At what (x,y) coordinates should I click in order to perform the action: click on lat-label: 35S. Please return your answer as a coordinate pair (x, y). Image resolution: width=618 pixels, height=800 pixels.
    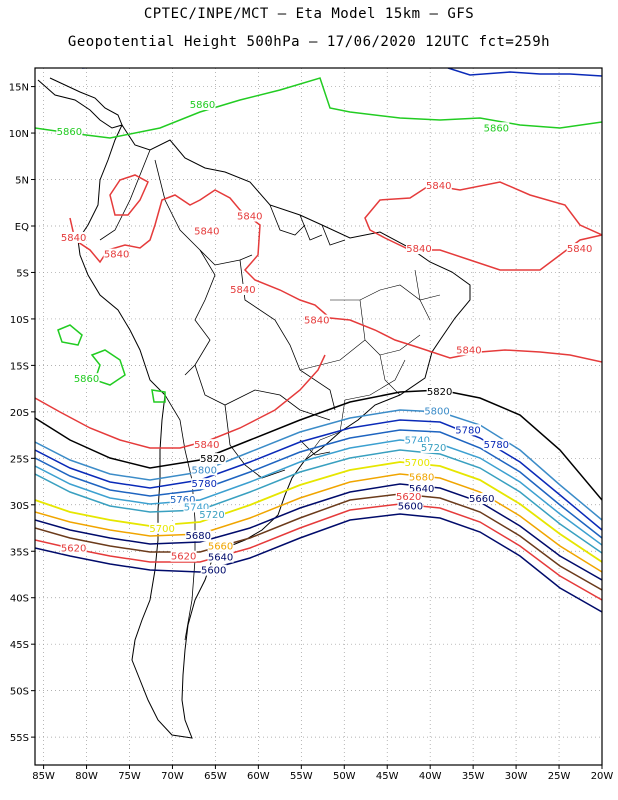
    Looking at the image, I should click on (19, 552).